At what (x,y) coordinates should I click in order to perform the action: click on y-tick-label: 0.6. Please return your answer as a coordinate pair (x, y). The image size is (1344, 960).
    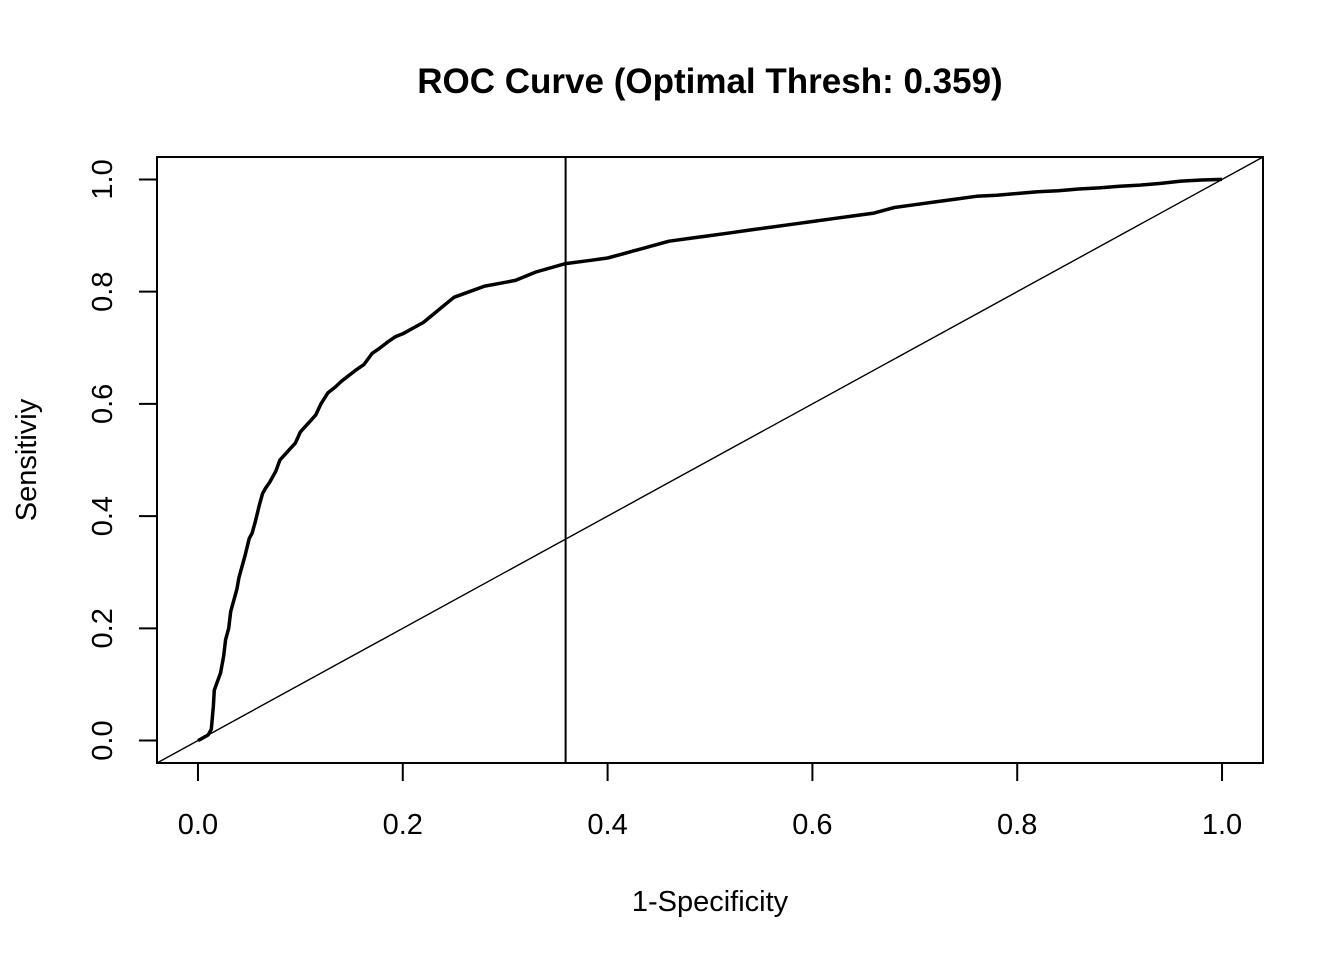
    Looking at the image, I should click on (103, 404).